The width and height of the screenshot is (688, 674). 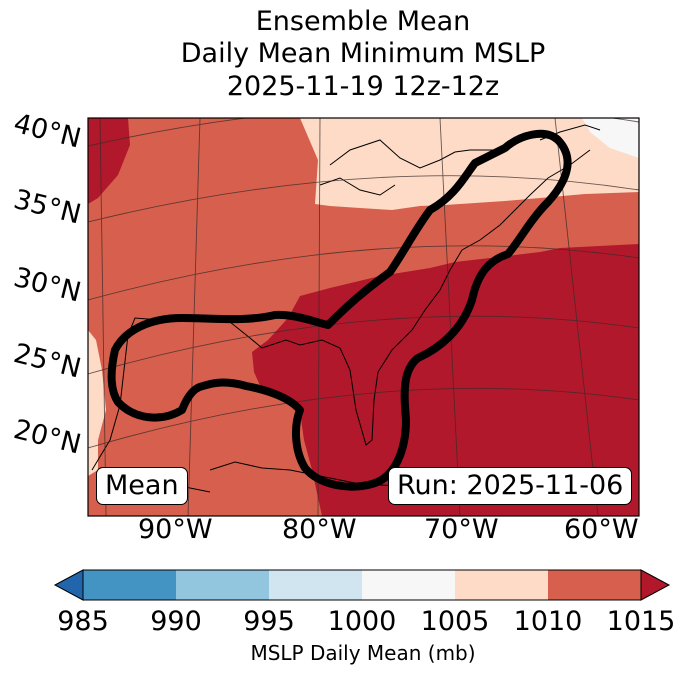 I want to click on colorbar-tick-1015: 1015, so click(x=641, y=621).